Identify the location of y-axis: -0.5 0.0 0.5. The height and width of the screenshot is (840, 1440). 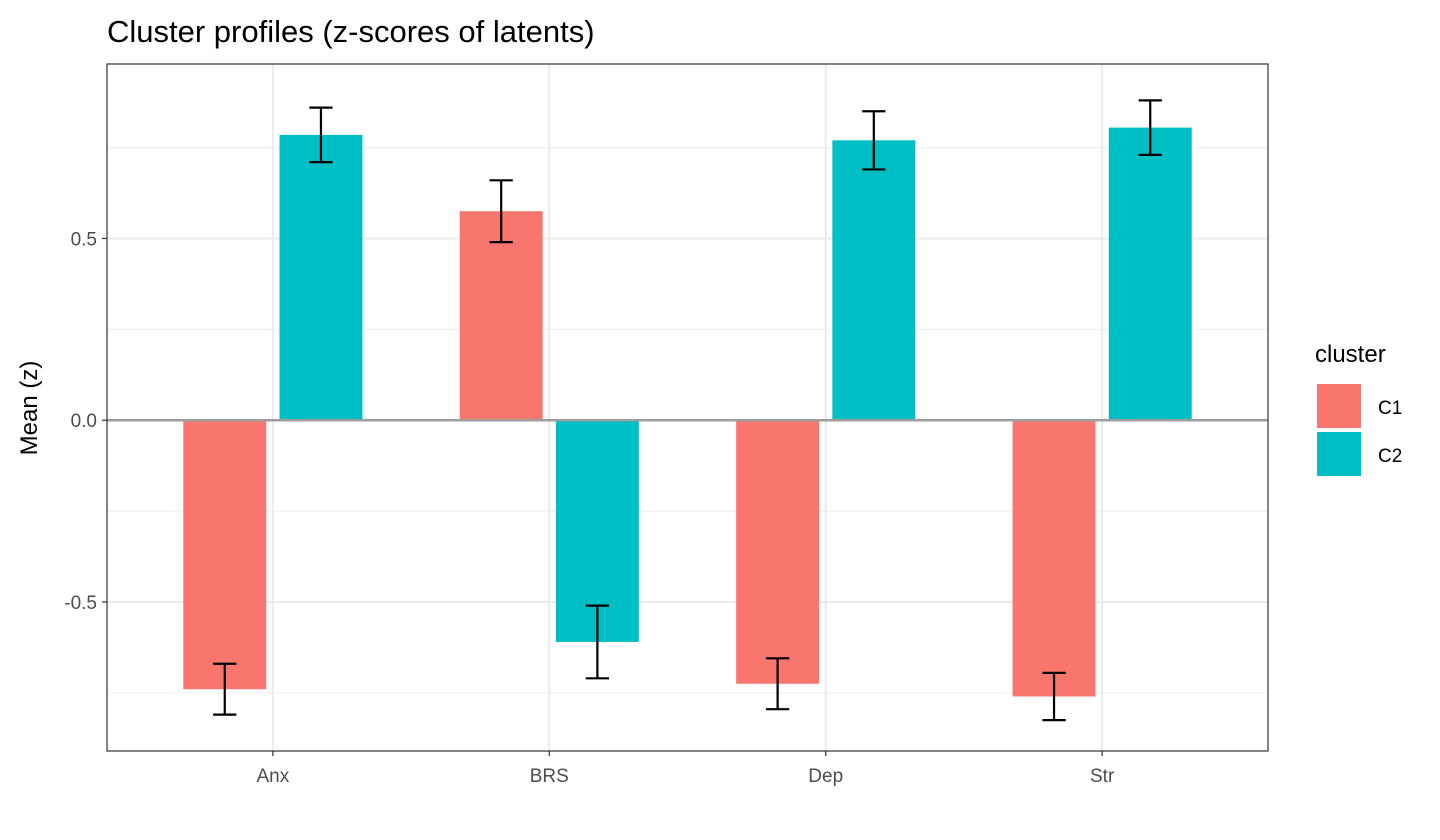
(85, 421).